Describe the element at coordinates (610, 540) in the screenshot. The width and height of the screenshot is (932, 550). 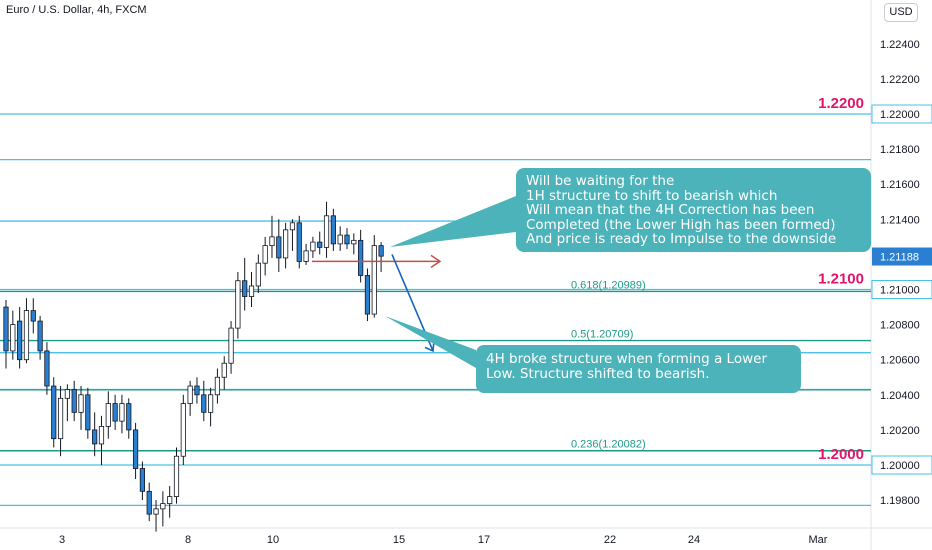
I see `x-tick-label: 22` at that location.